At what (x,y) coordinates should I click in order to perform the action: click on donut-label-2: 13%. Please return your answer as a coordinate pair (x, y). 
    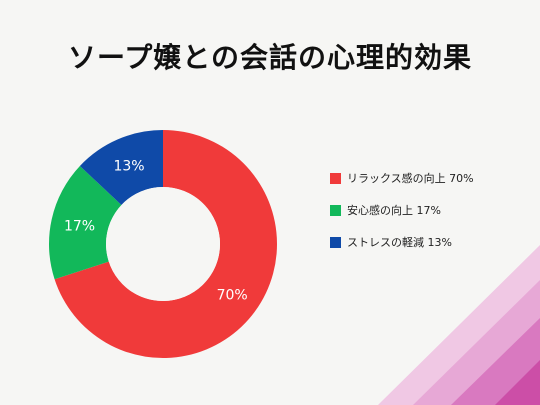
    Looking at the image, I should click on (128, 167).